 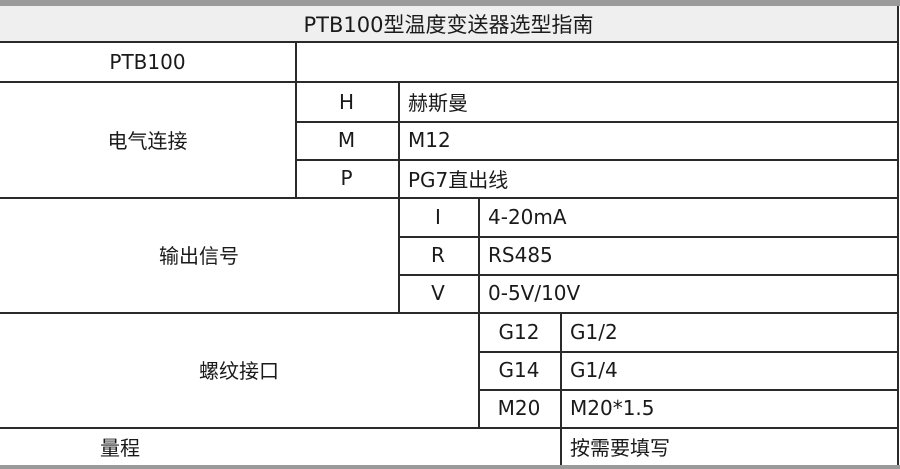 I want to click on output-code: R, so click(x=439, y=256).